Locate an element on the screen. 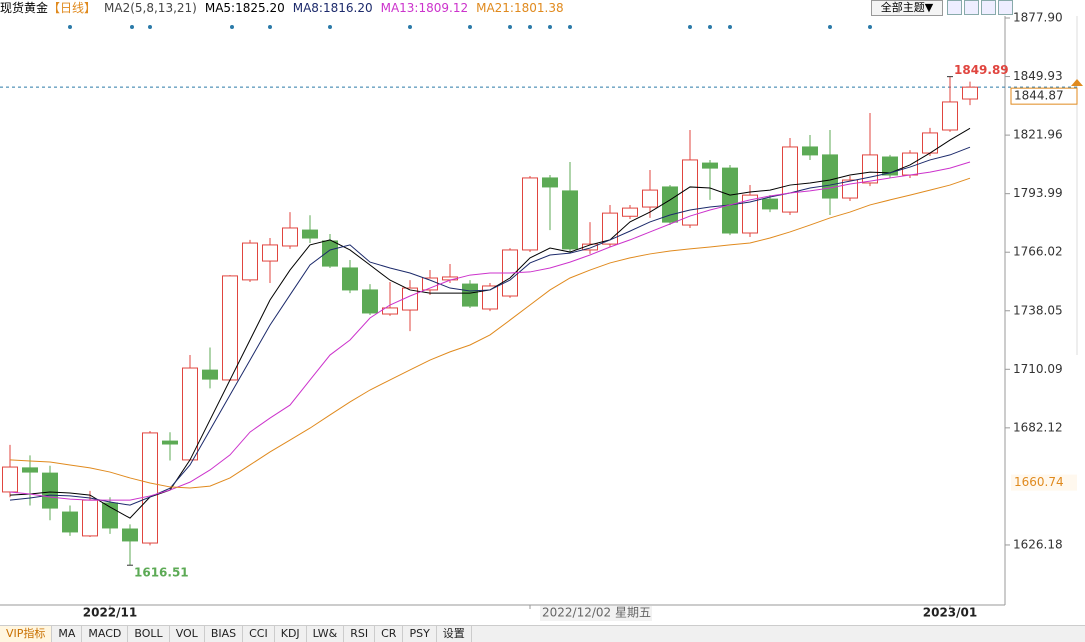  y-tick-label: 1710.09 is located at coordinates (1038, 369).